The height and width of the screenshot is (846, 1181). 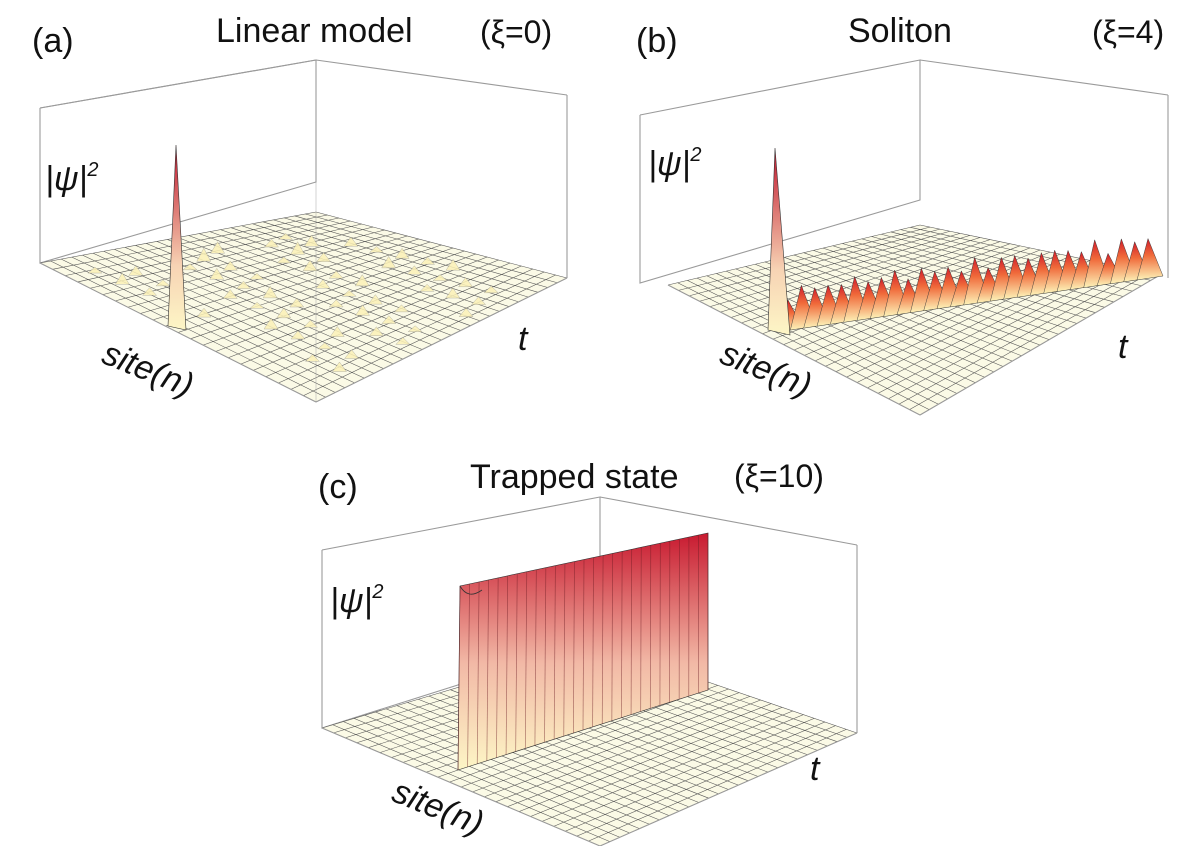 I want to click on panel-b-surface, so click(x=970, y=285).